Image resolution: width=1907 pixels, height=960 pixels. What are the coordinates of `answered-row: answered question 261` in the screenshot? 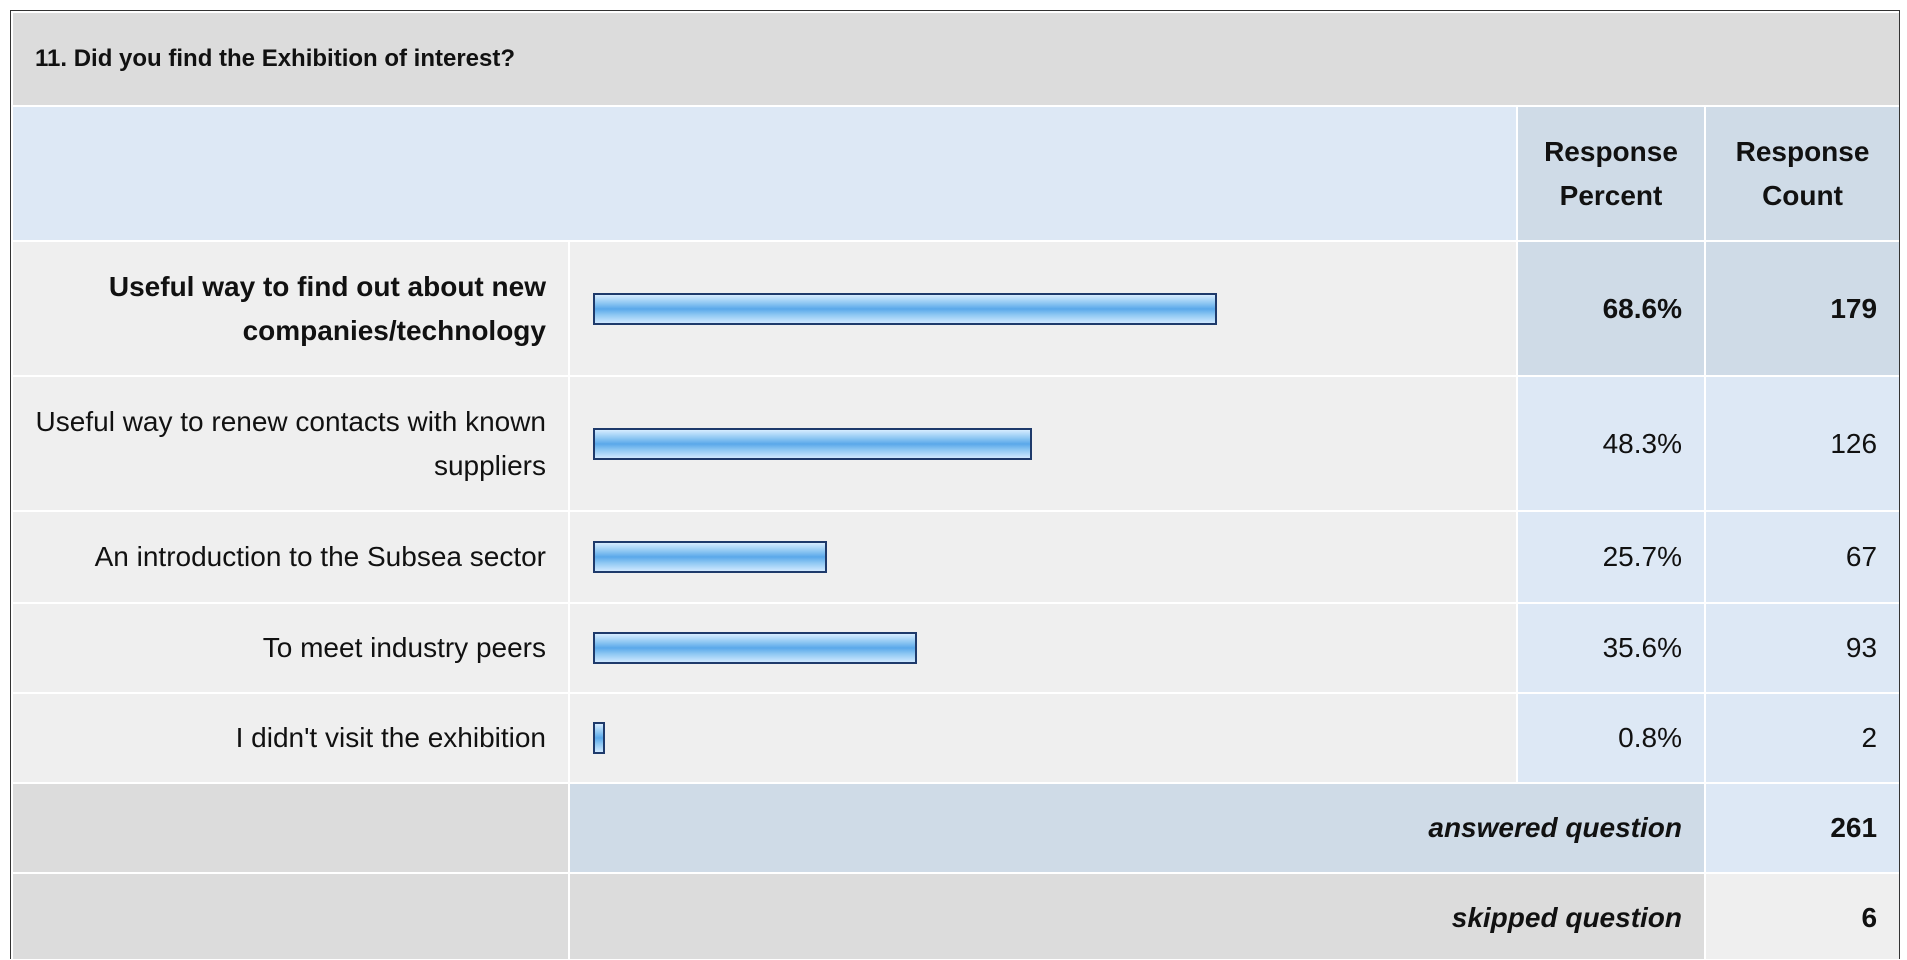 It's located at (955, 828).